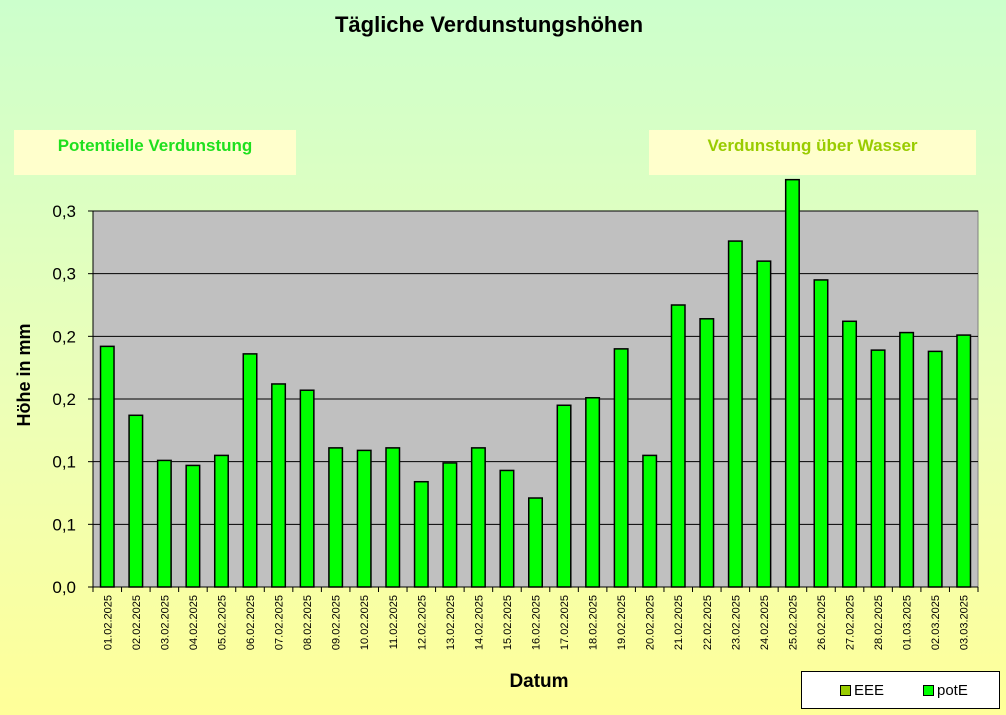 Image resolution: width=1006 pixels, height=715 pixels. Describe the element at coordinates (651, 622) in the screenshot. I see `x-tick-label: 20.02.2025` at that location.